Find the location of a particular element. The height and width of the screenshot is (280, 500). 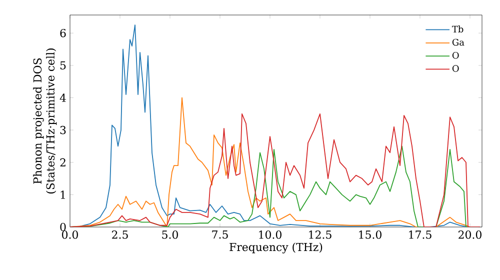

y-tick-label: 5 is located at coordinates (63, 65).